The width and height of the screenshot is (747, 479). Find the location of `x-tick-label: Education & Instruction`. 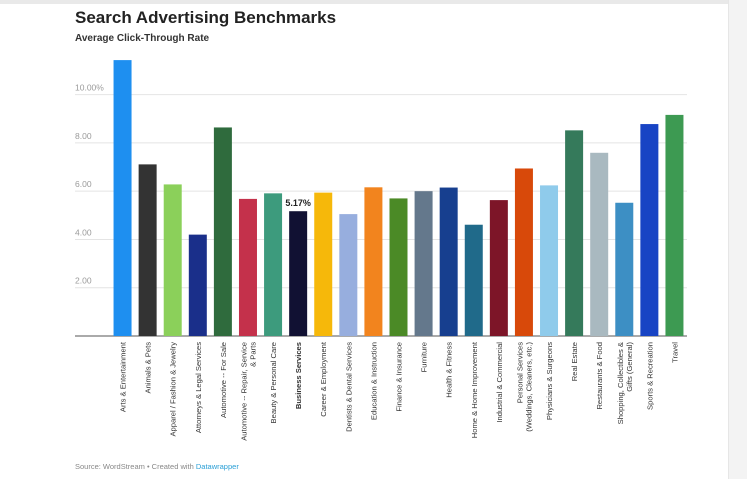

x-tick-label: Education & Instruction is located at coordinates (373, 381).